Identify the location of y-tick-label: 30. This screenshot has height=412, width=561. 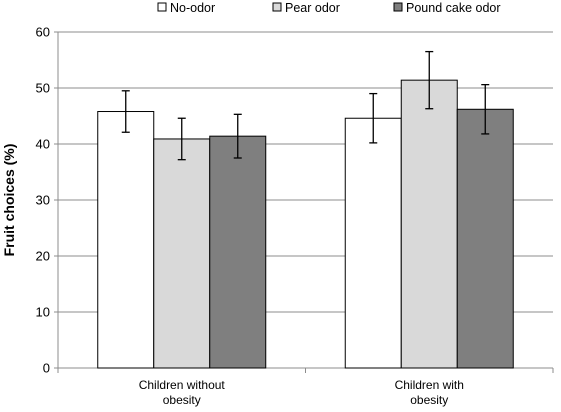
(43, 200).